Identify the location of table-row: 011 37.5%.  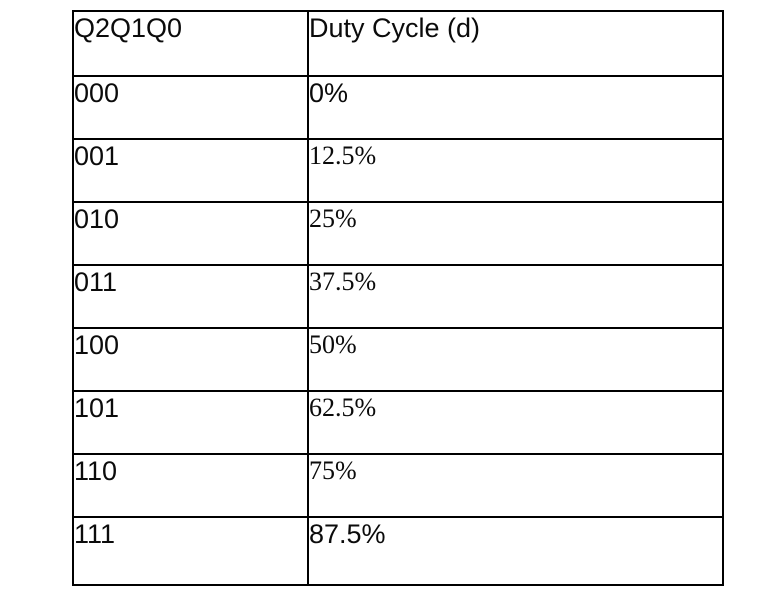
(398, 296).